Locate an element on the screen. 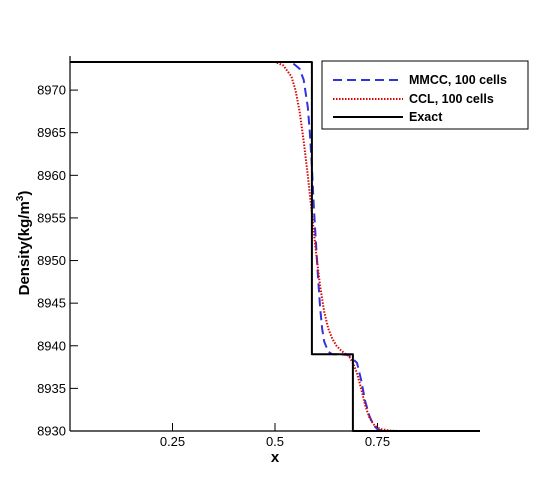 The width and height of the screenshot is (545, 485). y-tick-label: 8955 is located at coordinates (51, 217).